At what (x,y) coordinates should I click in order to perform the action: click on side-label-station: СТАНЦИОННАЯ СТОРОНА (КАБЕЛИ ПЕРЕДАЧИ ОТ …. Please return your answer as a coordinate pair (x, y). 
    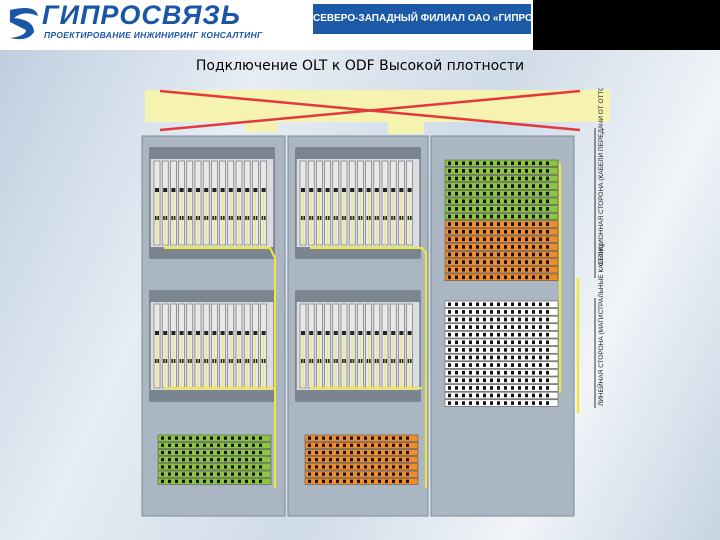
    Looking at the image, I should click on (600, 177).